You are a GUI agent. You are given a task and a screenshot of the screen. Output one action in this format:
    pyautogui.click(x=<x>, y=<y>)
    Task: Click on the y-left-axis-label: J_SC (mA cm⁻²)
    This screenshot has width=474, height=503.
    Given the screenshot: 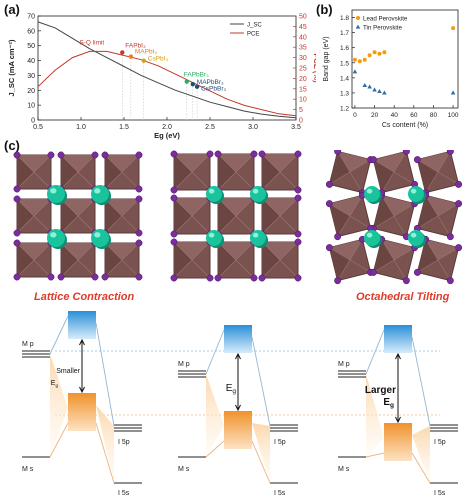 What is the action you would take?
    pyautogui.click(x=11, y=68)
    